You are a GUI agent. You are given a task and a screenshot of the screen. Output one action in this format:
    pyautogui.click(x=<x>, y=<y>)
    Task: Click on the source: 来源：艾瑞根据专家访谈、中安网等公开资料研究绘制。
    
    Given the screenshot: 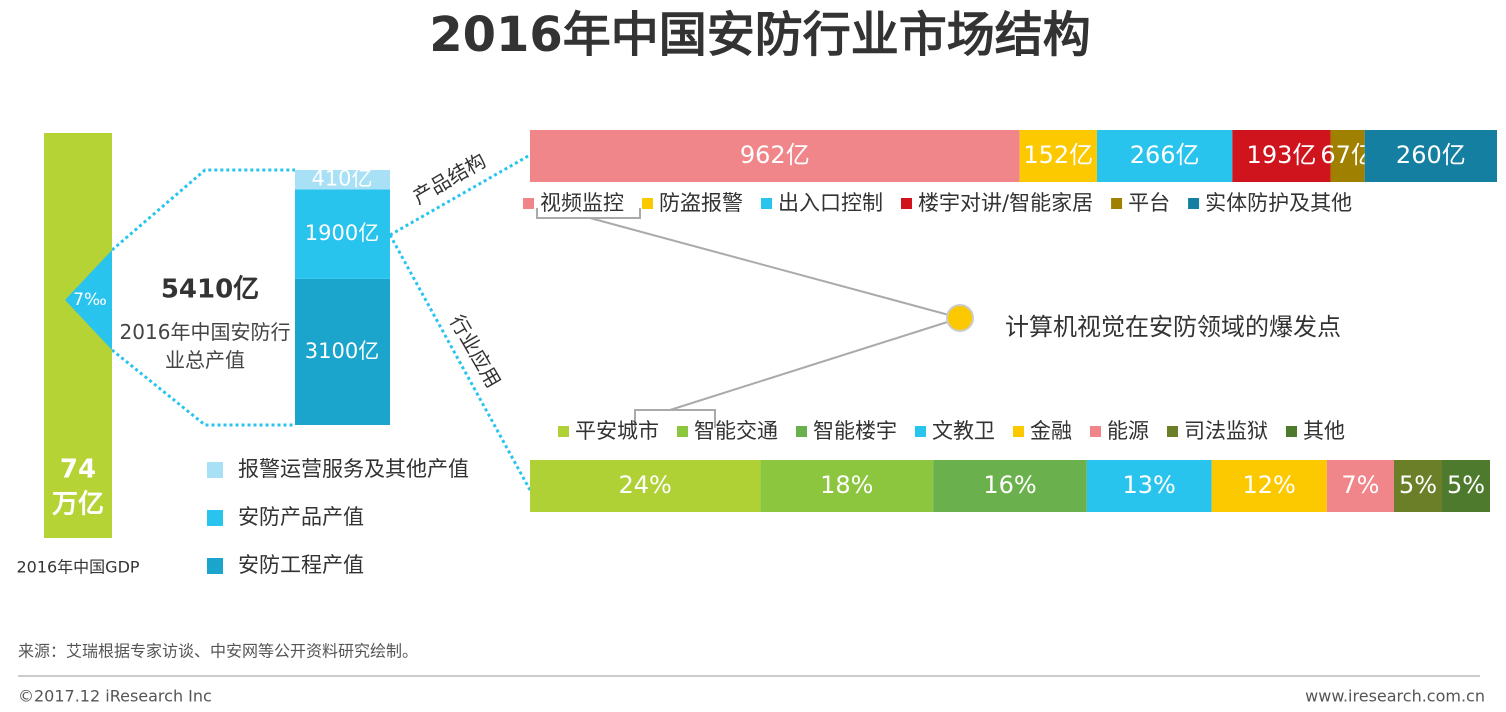 What is the action you would take?
    pyautogui.click(x=218, y=651)
    